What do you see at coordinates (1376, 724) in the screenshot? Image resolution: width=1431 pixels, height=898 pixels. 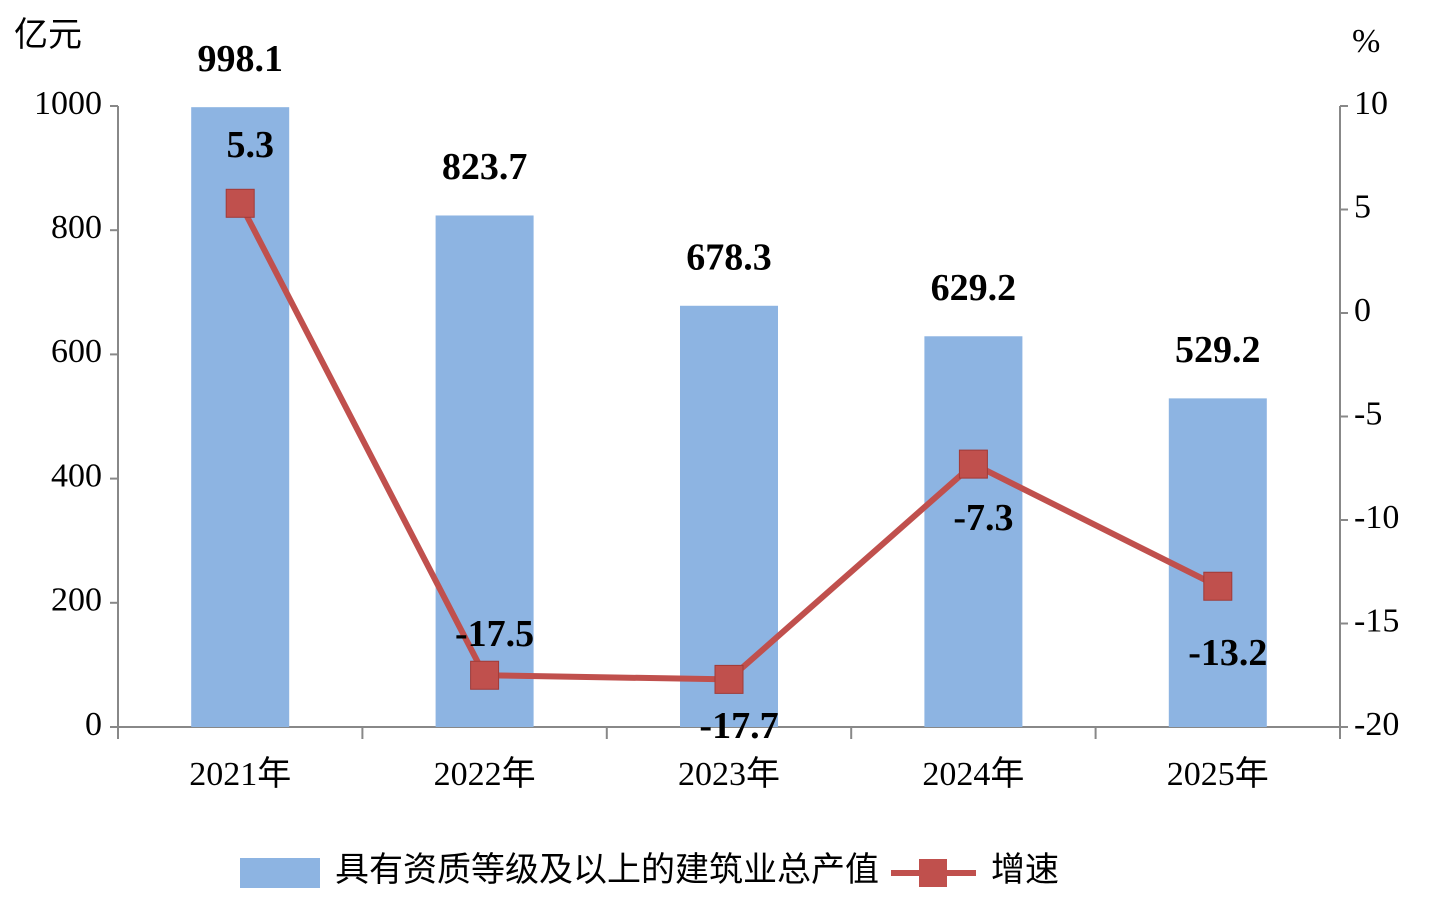 I see `y2-tick-label: -20` at bounding box center [1376, 724].